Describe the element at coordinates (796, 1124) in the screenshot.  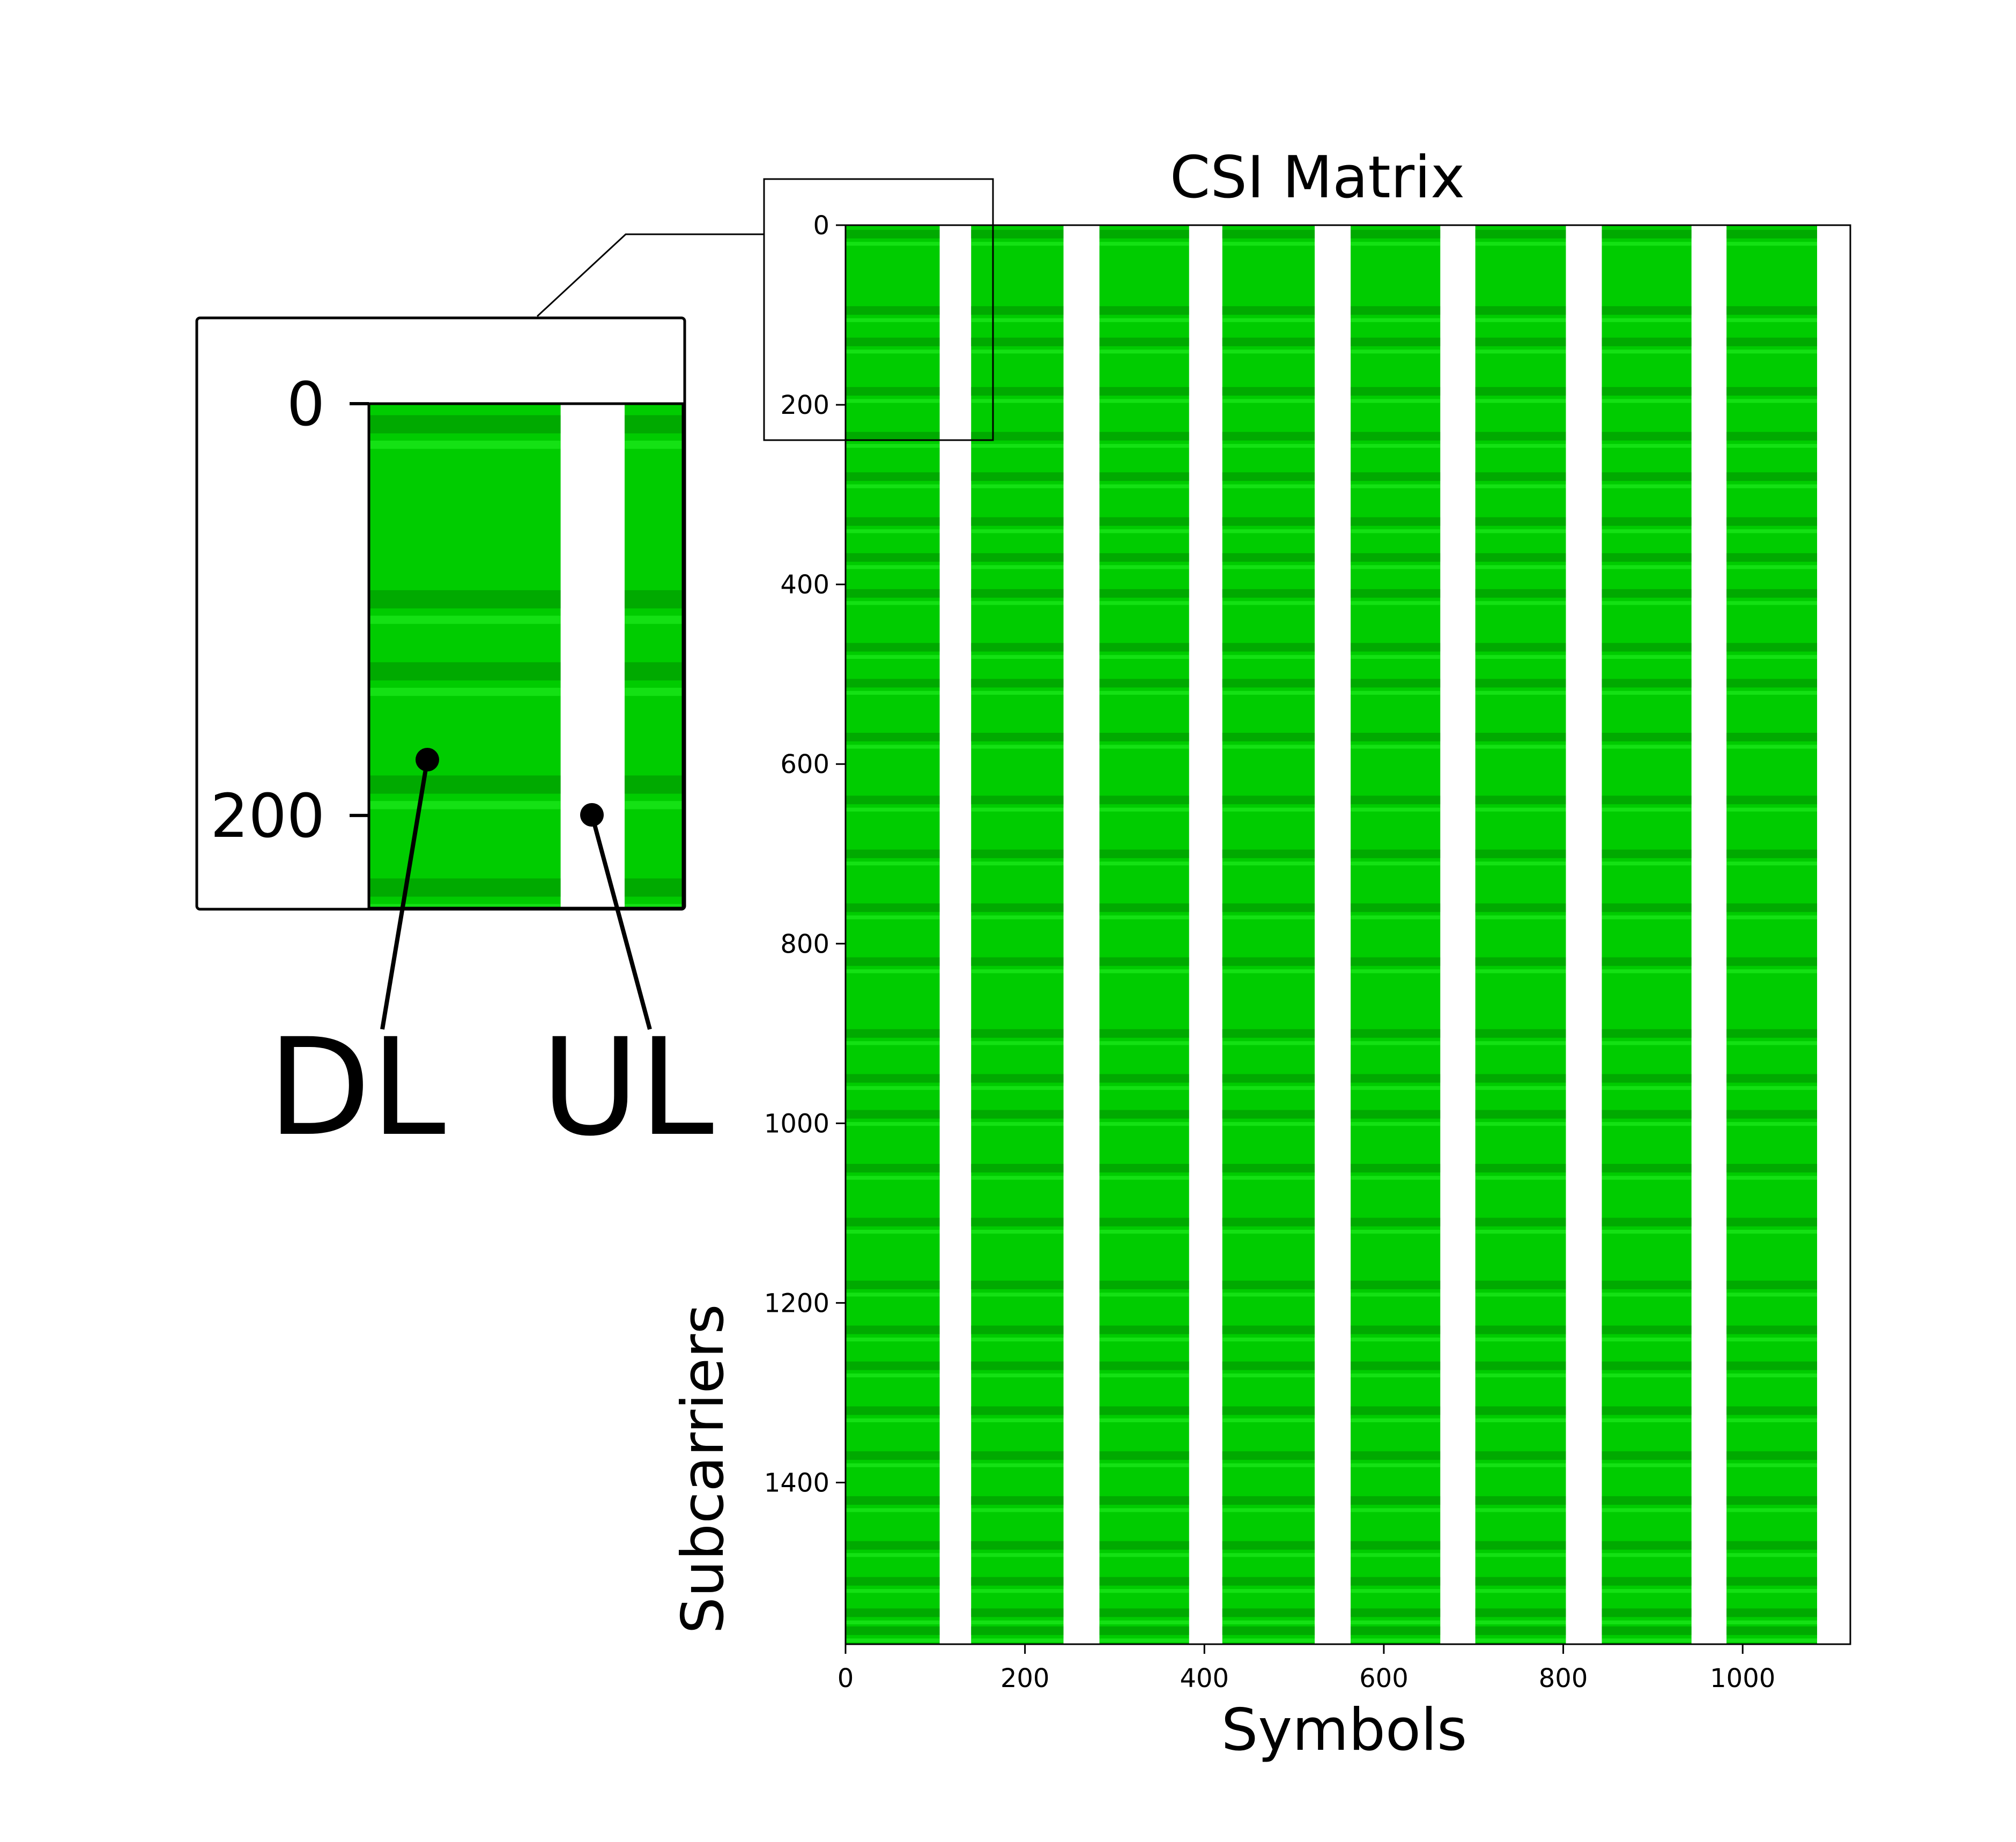
I see `y-tick-label: 1000` at that location.